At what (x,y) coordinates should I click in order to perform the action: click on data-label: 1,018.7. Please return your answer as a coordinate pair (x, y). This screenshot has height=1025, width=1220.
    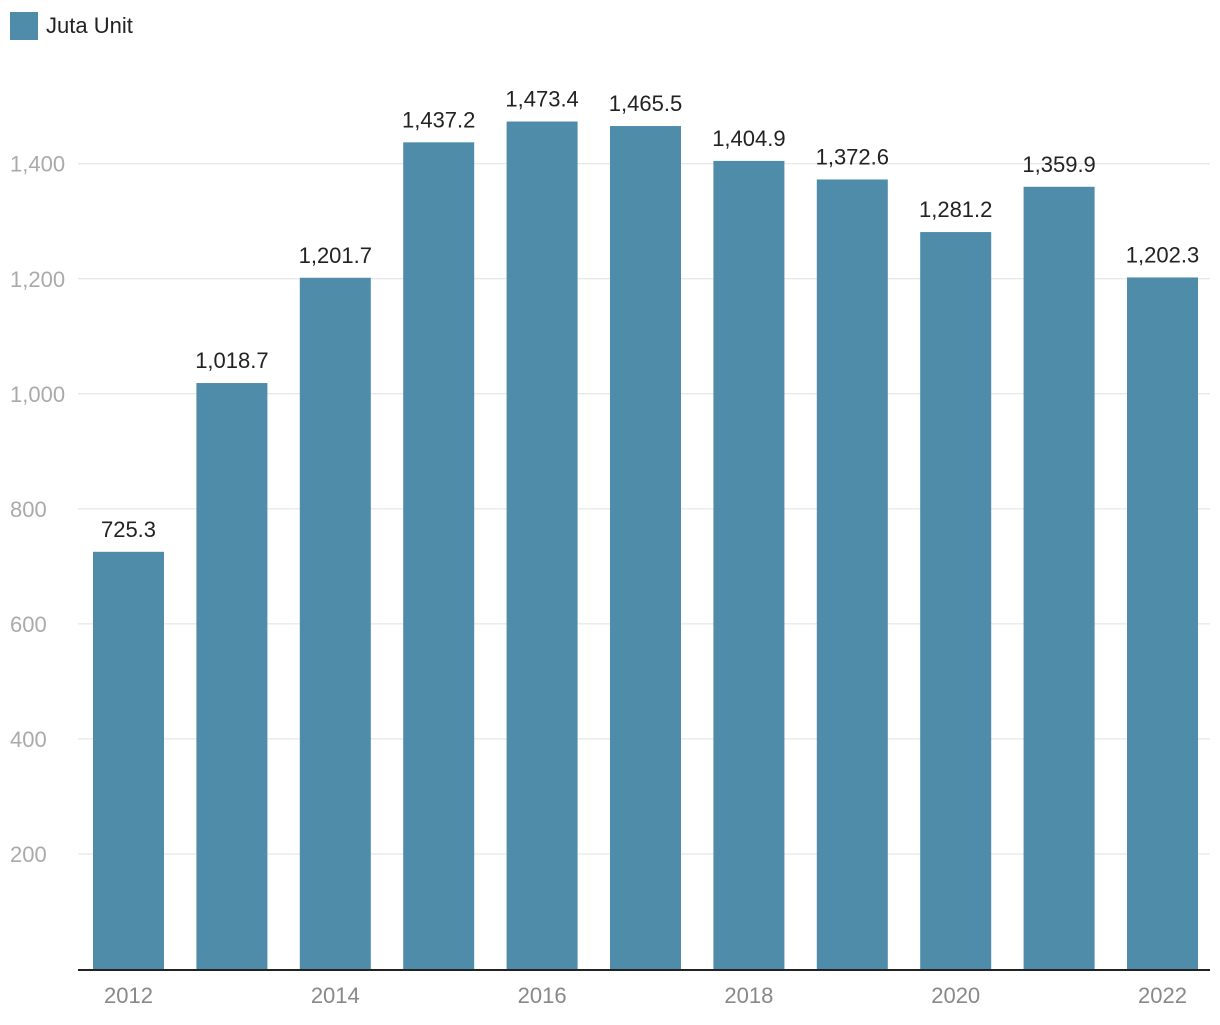
    Looking at the image, I should click on (231, 360).